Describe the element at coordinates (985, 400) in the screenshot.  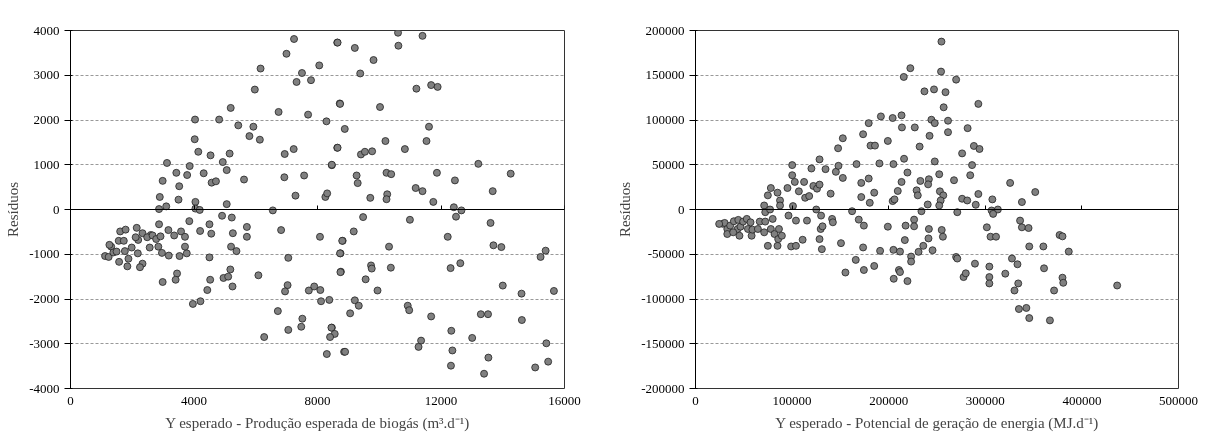
I see `x-tick-label: 300000` at that location.